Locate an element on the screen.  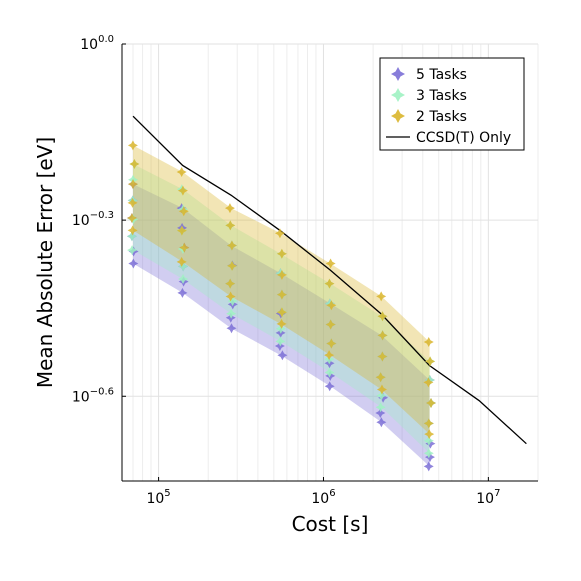
legend-marker-3-tasks is located at coordinates (398, 95).